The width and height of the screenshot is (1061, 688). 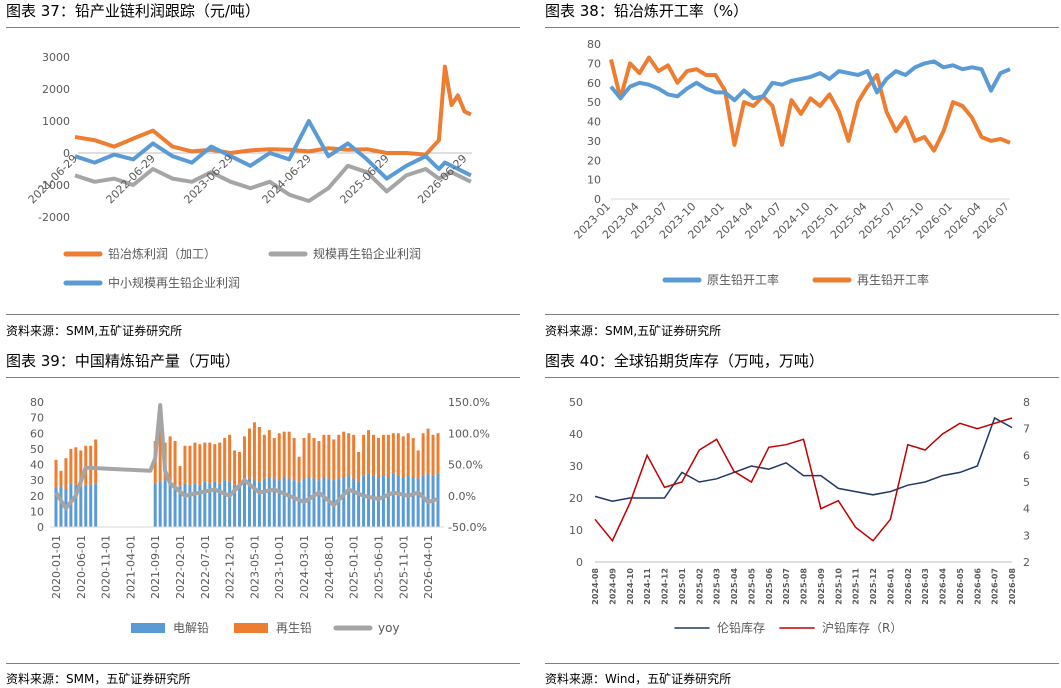 What do you see at coordinates (1026, 482) in the screenshot?
I see `y2-tick-label: 5` at bounding box center [1026, 482].